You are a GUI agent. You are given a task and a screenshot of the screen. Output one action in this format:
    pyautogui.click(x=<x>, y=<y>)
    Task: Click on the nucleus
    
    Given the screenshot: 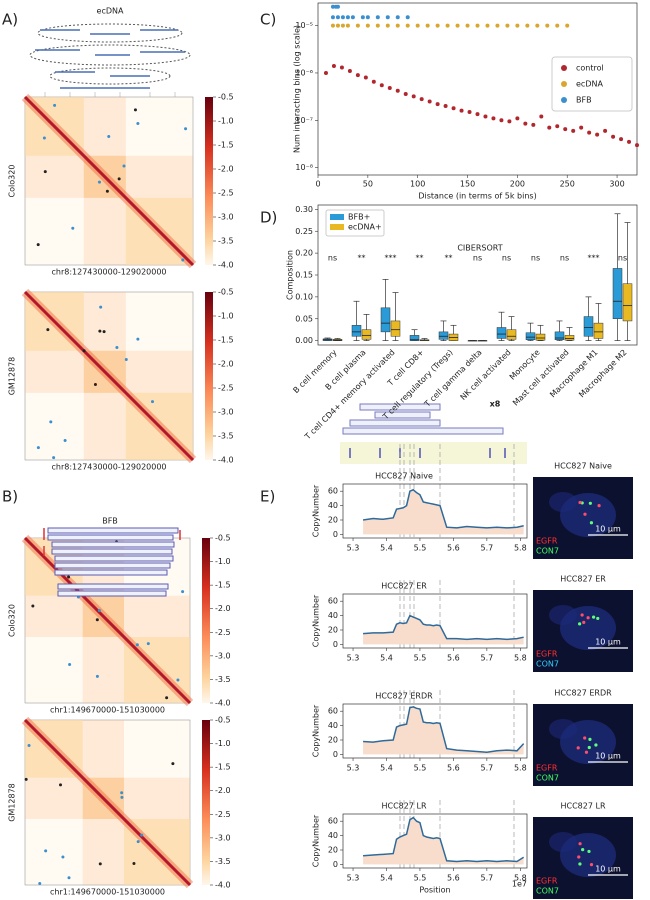 What is the action you would take?
    pyautogui.click(x=563, y=729)
    